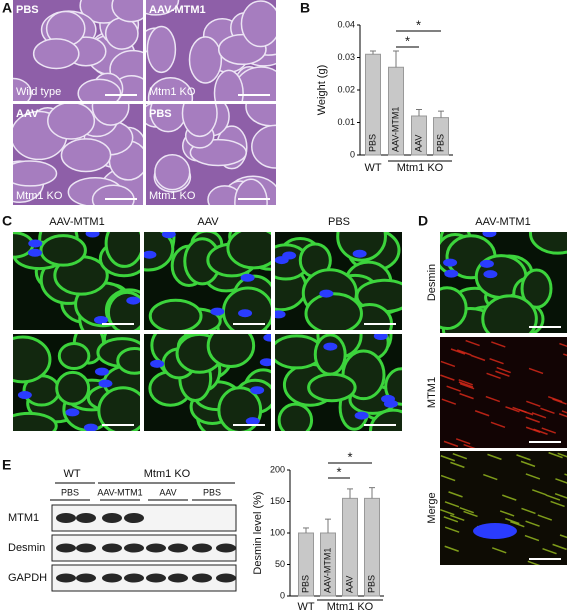 This screenshot has height=616, width=572. I want to click on image-label: AAV, so click(27, 114).